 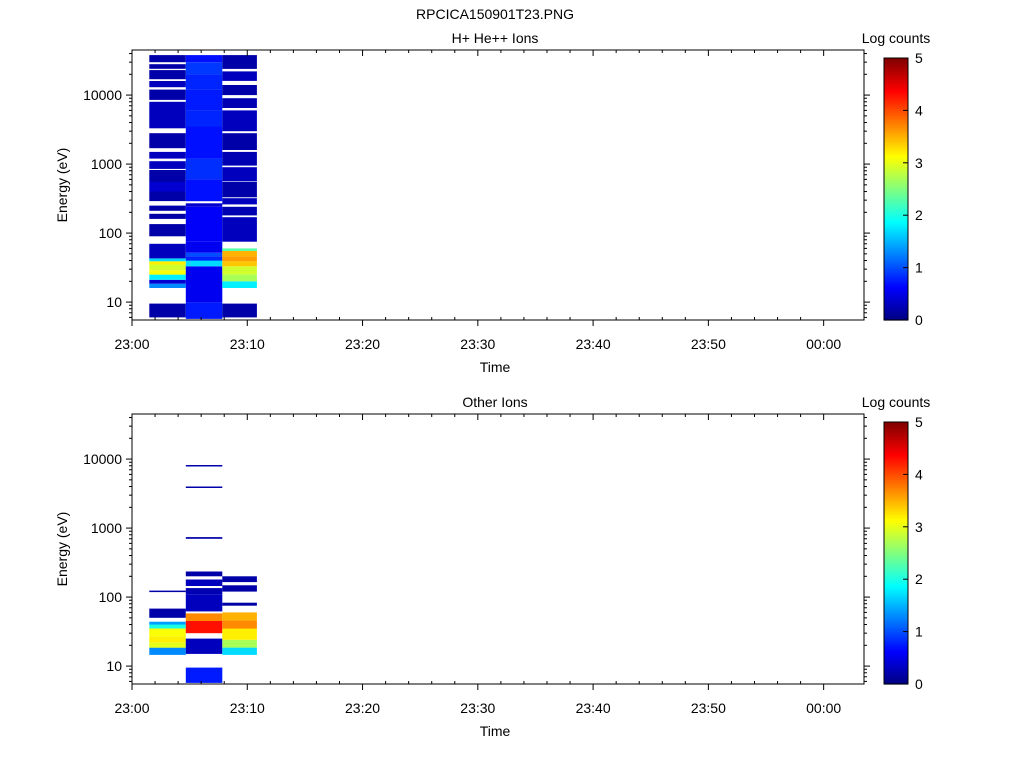 What do you see at coordinates (131, 344) in the screenshot?
I see `x-tick-label: 23:00` at bounding box center [131, 344].